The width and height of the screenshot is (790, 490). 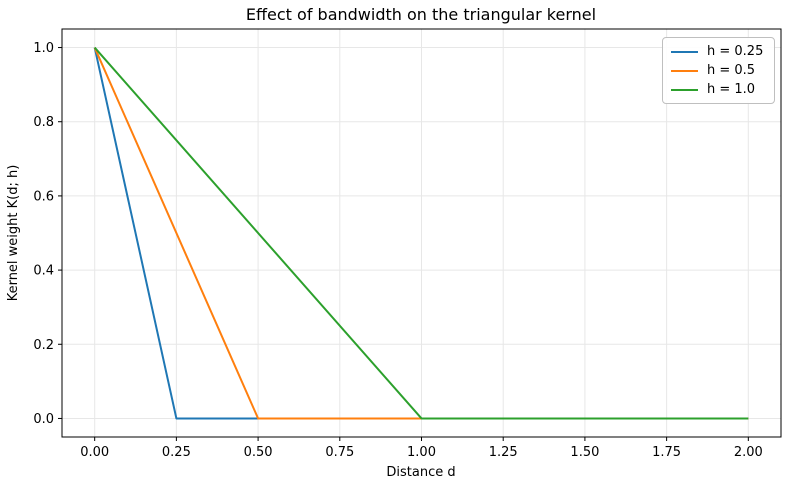 I want to click on x-tick-label: 0.00, so click(x=94, y=452).